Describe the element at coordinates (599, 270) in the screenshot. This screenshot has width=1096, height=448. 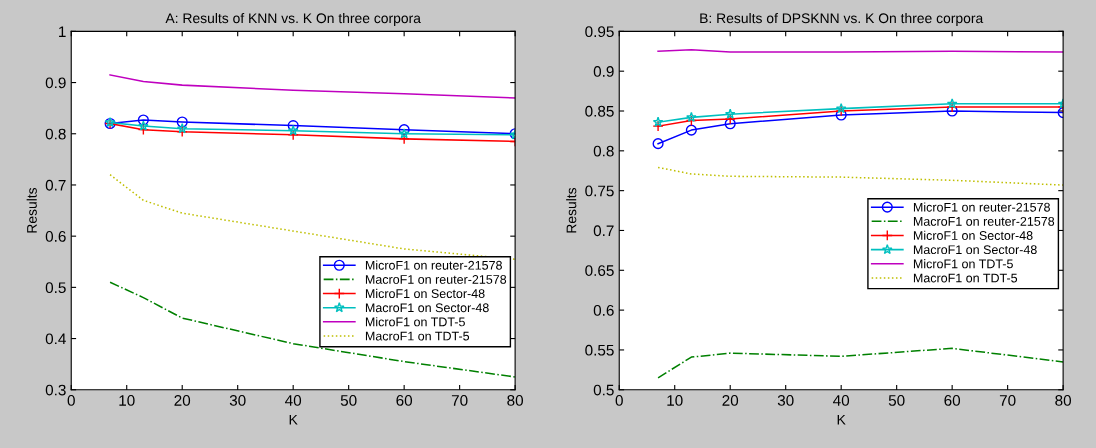
I see `y-tick-label: 0.65` at that location.